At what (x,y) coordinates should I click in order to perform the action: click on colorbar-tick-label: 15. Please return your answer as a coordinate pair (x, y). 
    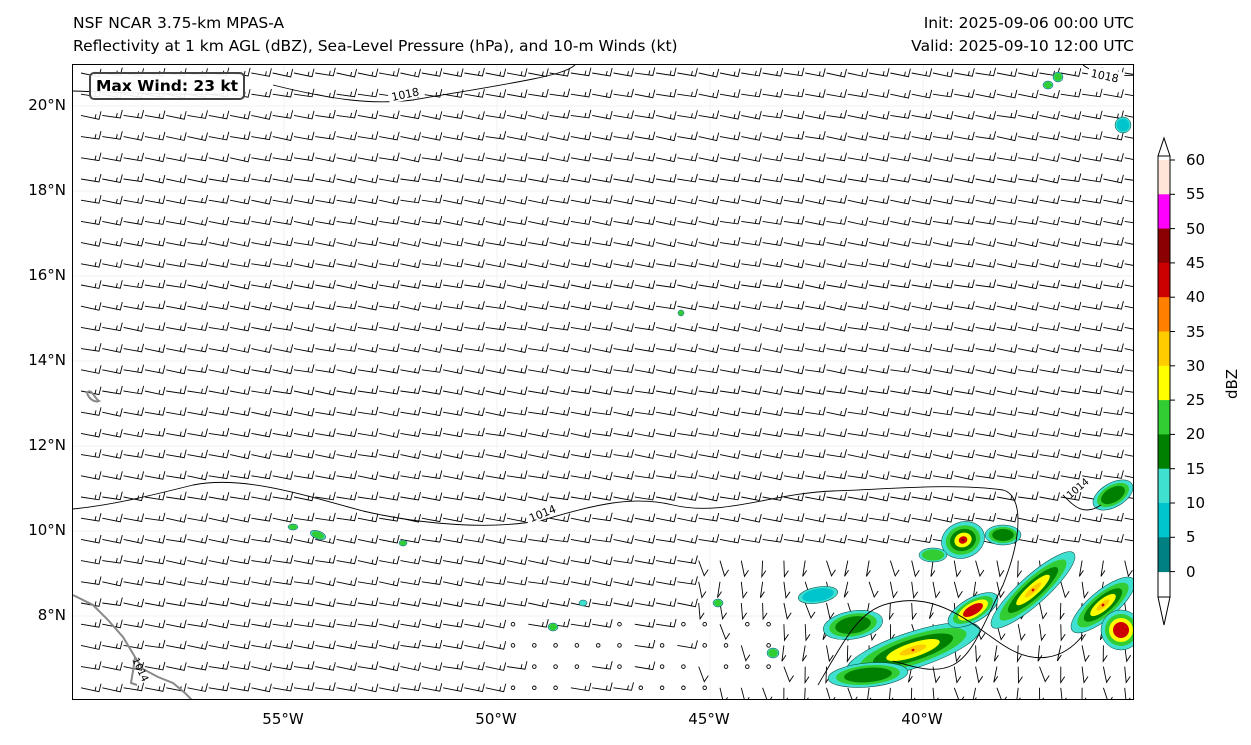
    Looking at the image, I should click on (1196, 468).